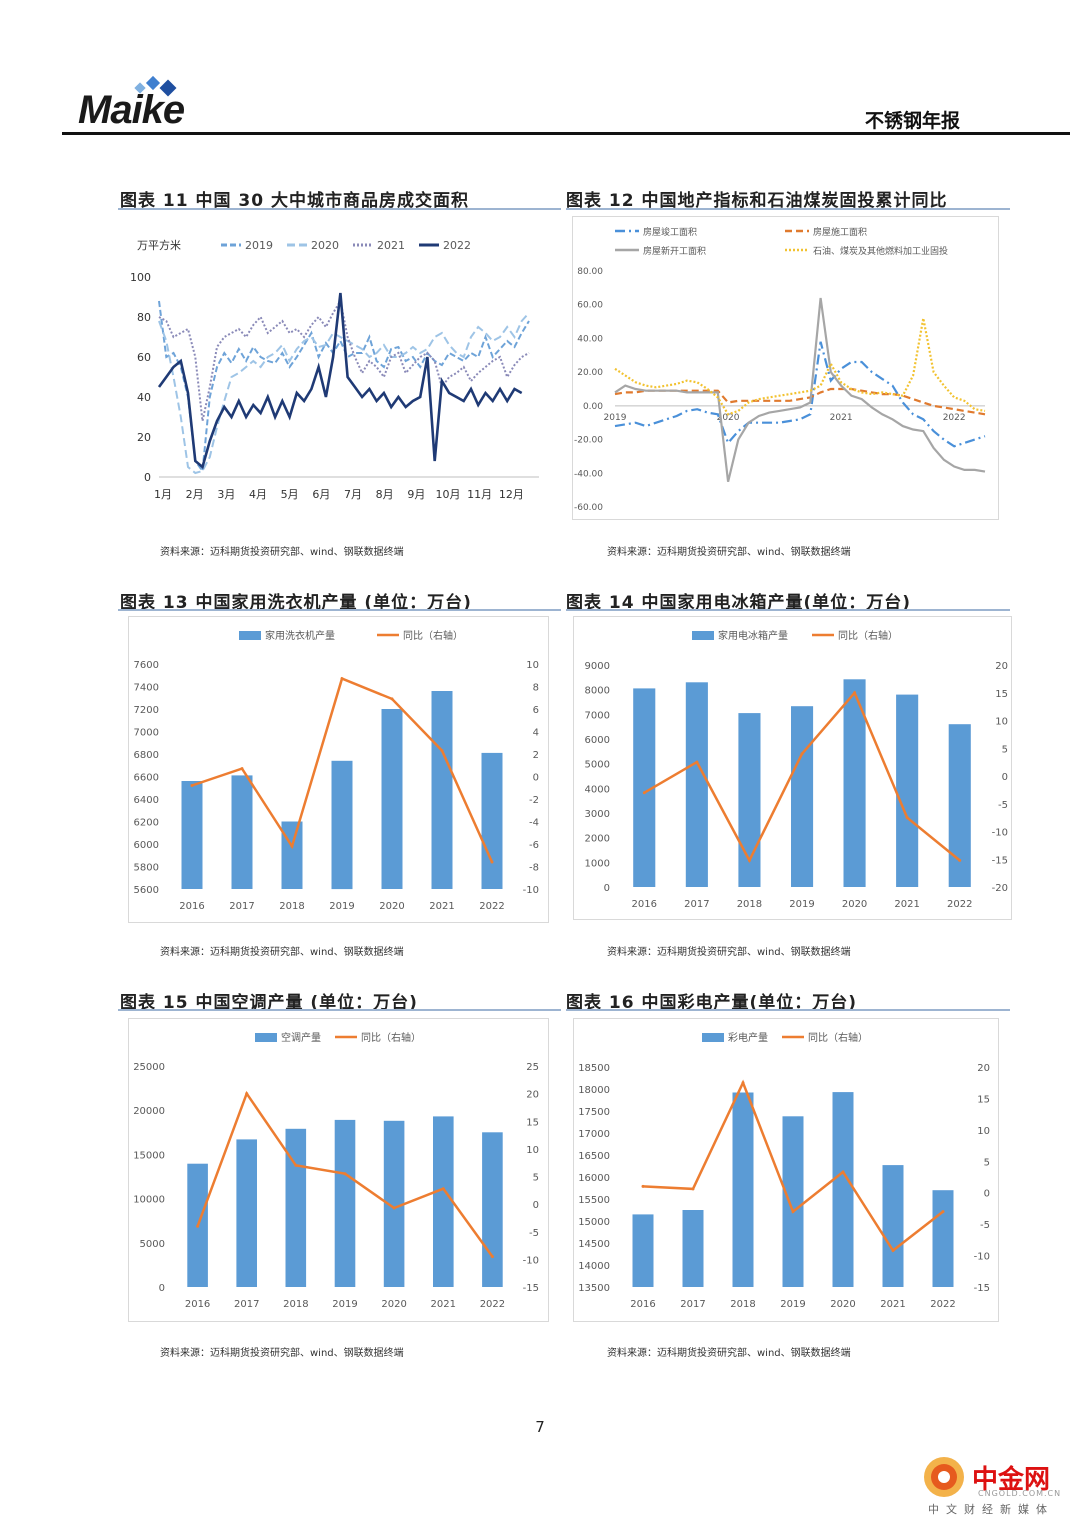  Describe the element at coordinates (290, 494) in the screenshot. I see `x-tick-label: 5月` at that location.